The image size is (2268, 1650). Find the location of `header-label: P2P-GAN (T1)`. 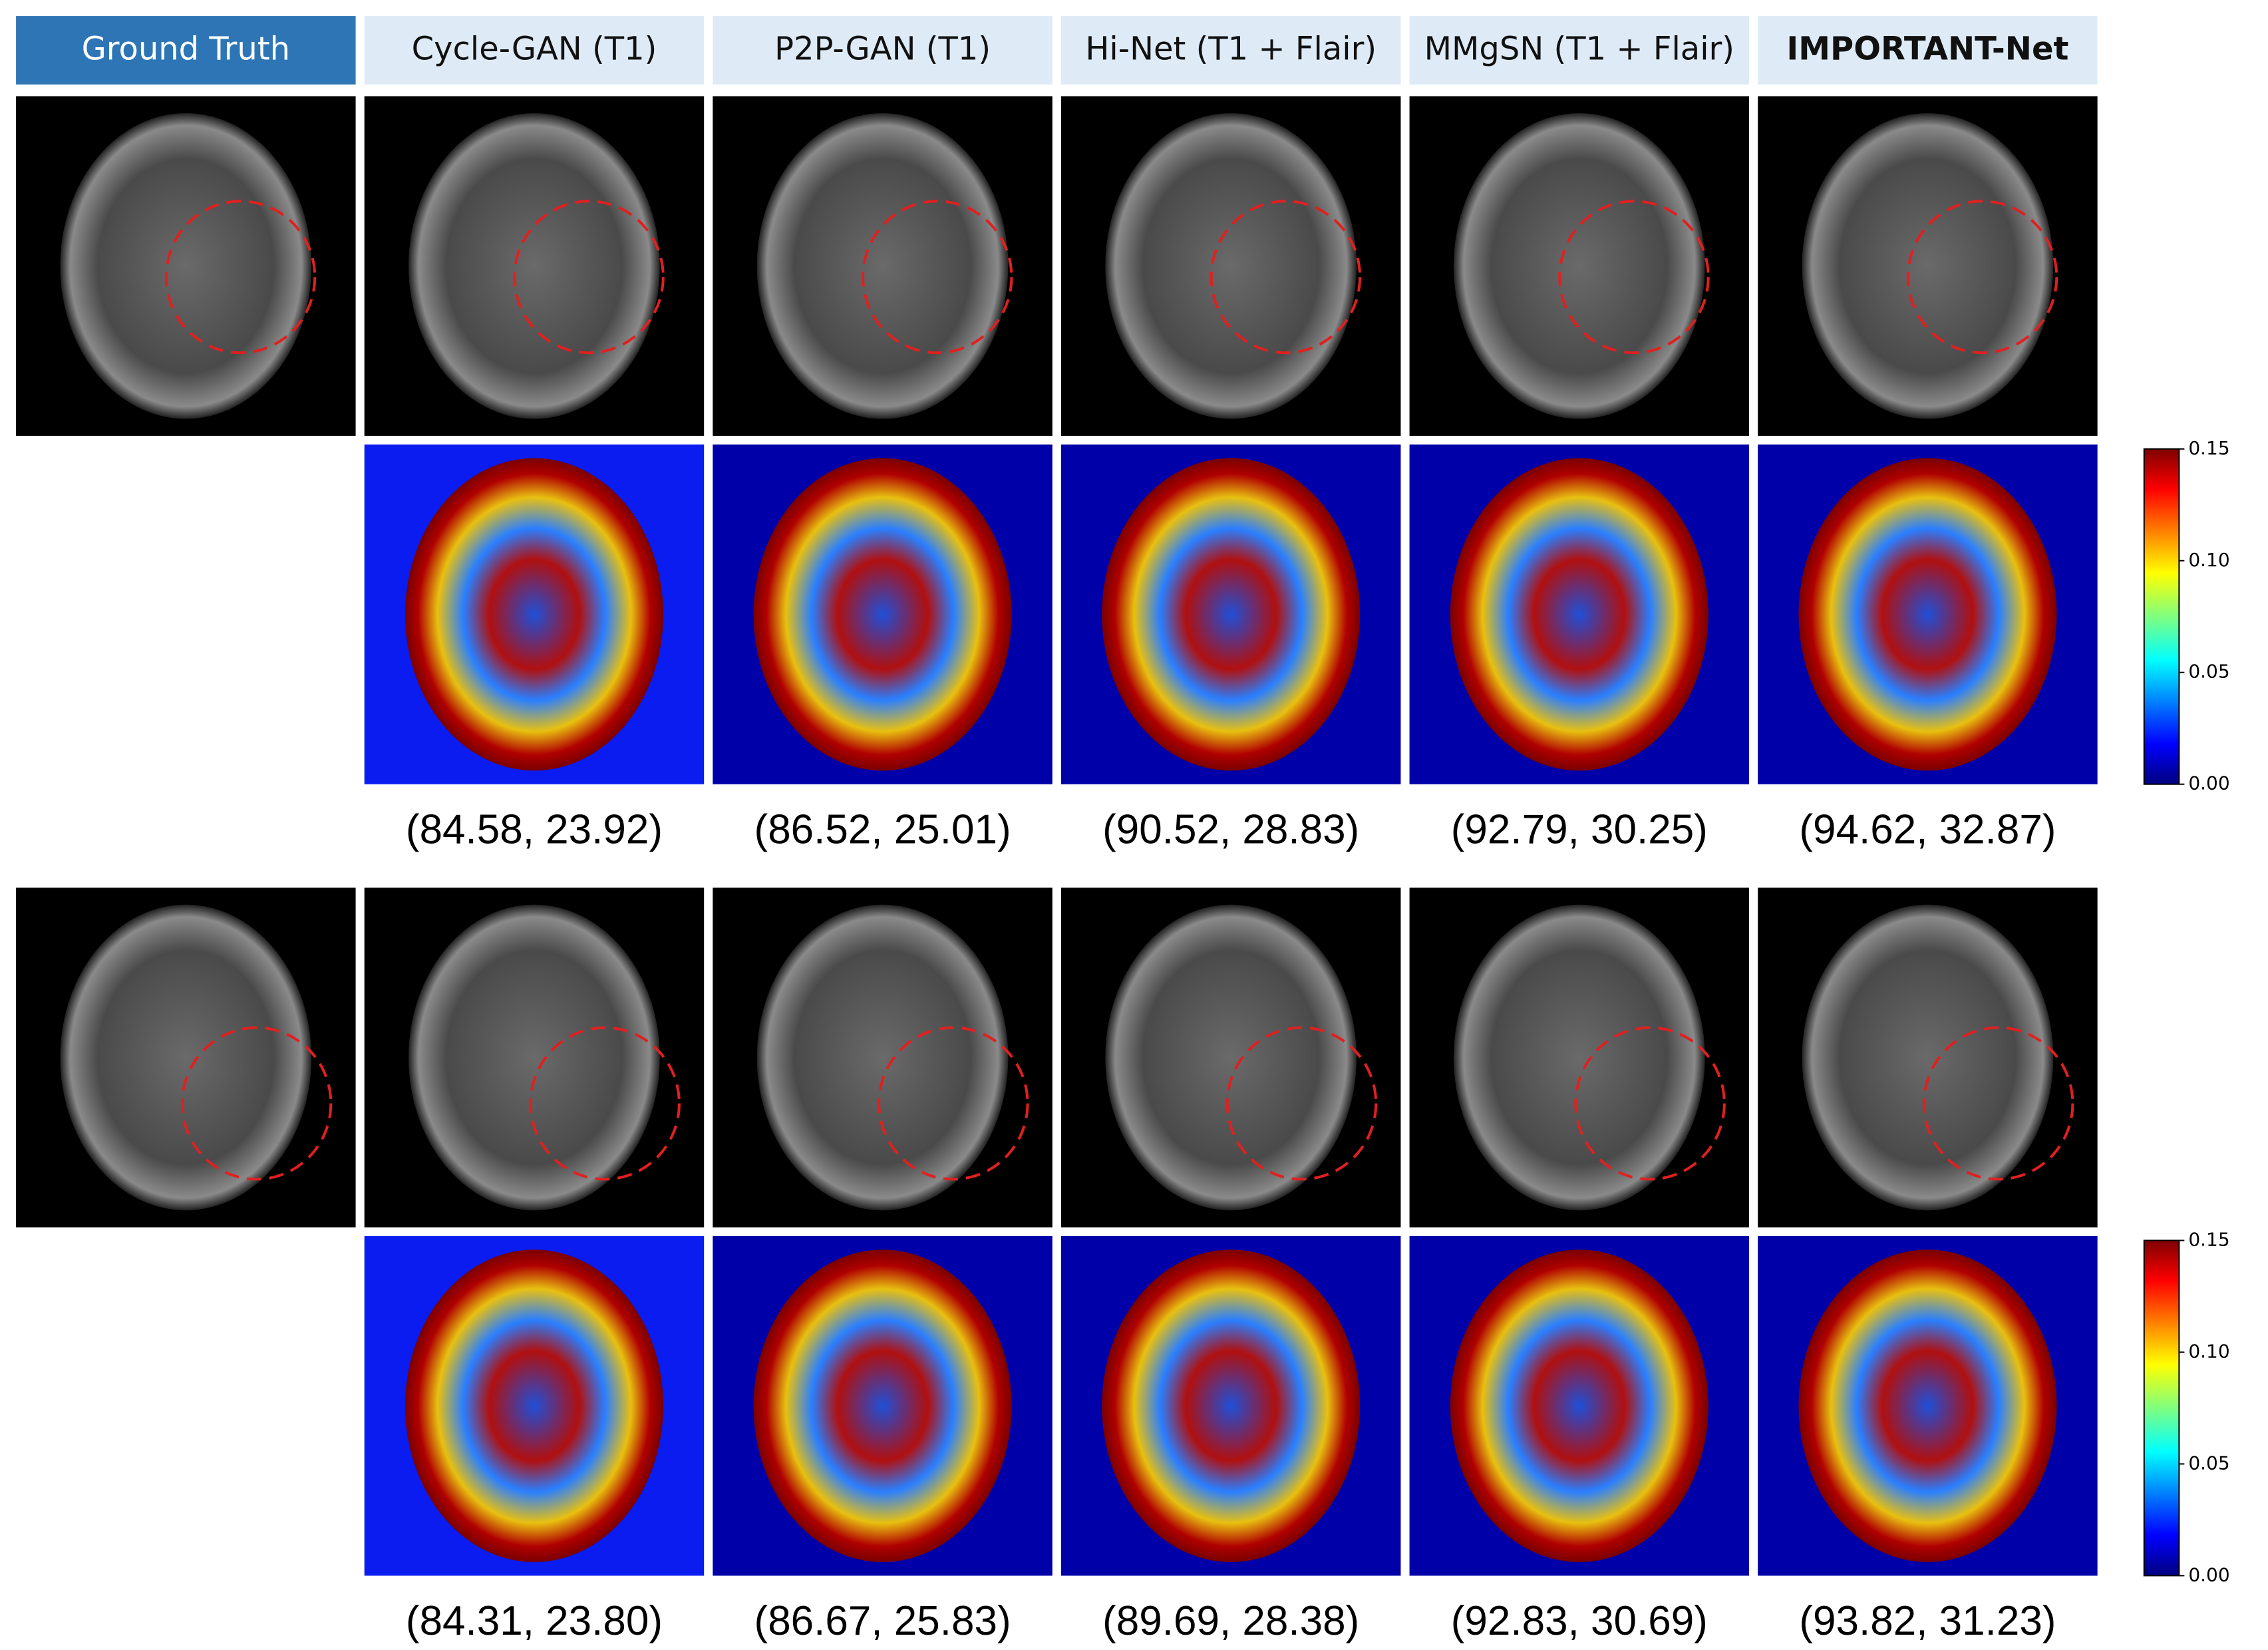

header-label: P2P-GAN (T1) is located at coordinates (882, 49).